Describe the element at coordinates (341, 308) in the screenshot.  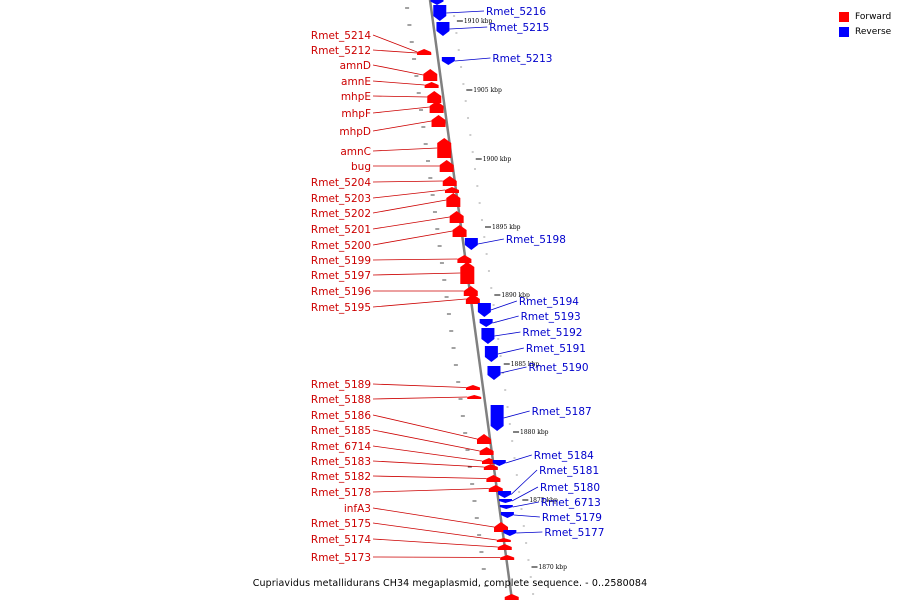
I see `forward-gene-label: Rmet_5195` at that location.